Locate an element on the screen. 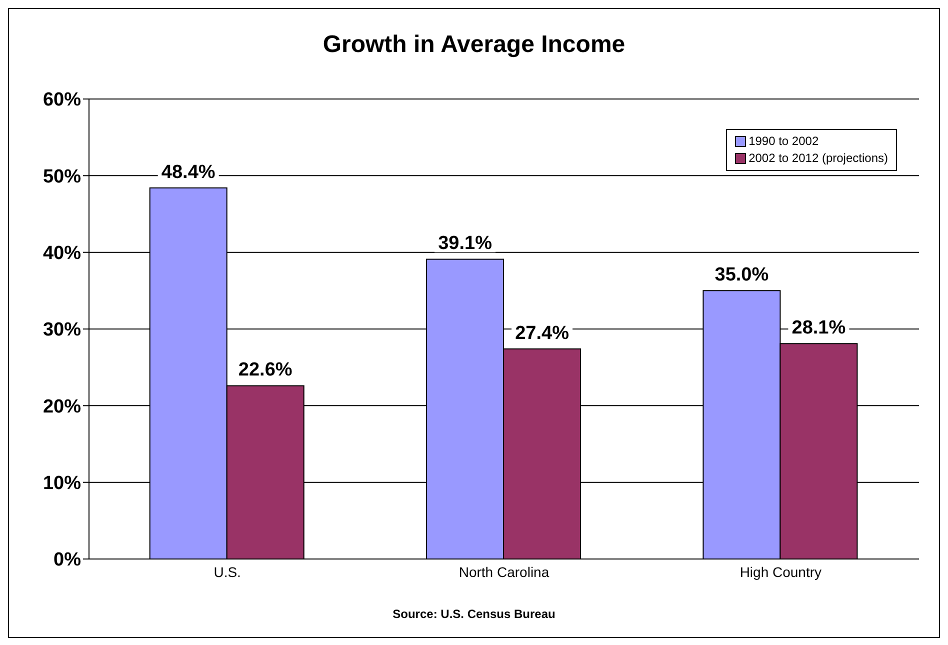 This screenshot has width=948, height=645. x-tick-label: North Carolina is located at coordinates (504, 572).